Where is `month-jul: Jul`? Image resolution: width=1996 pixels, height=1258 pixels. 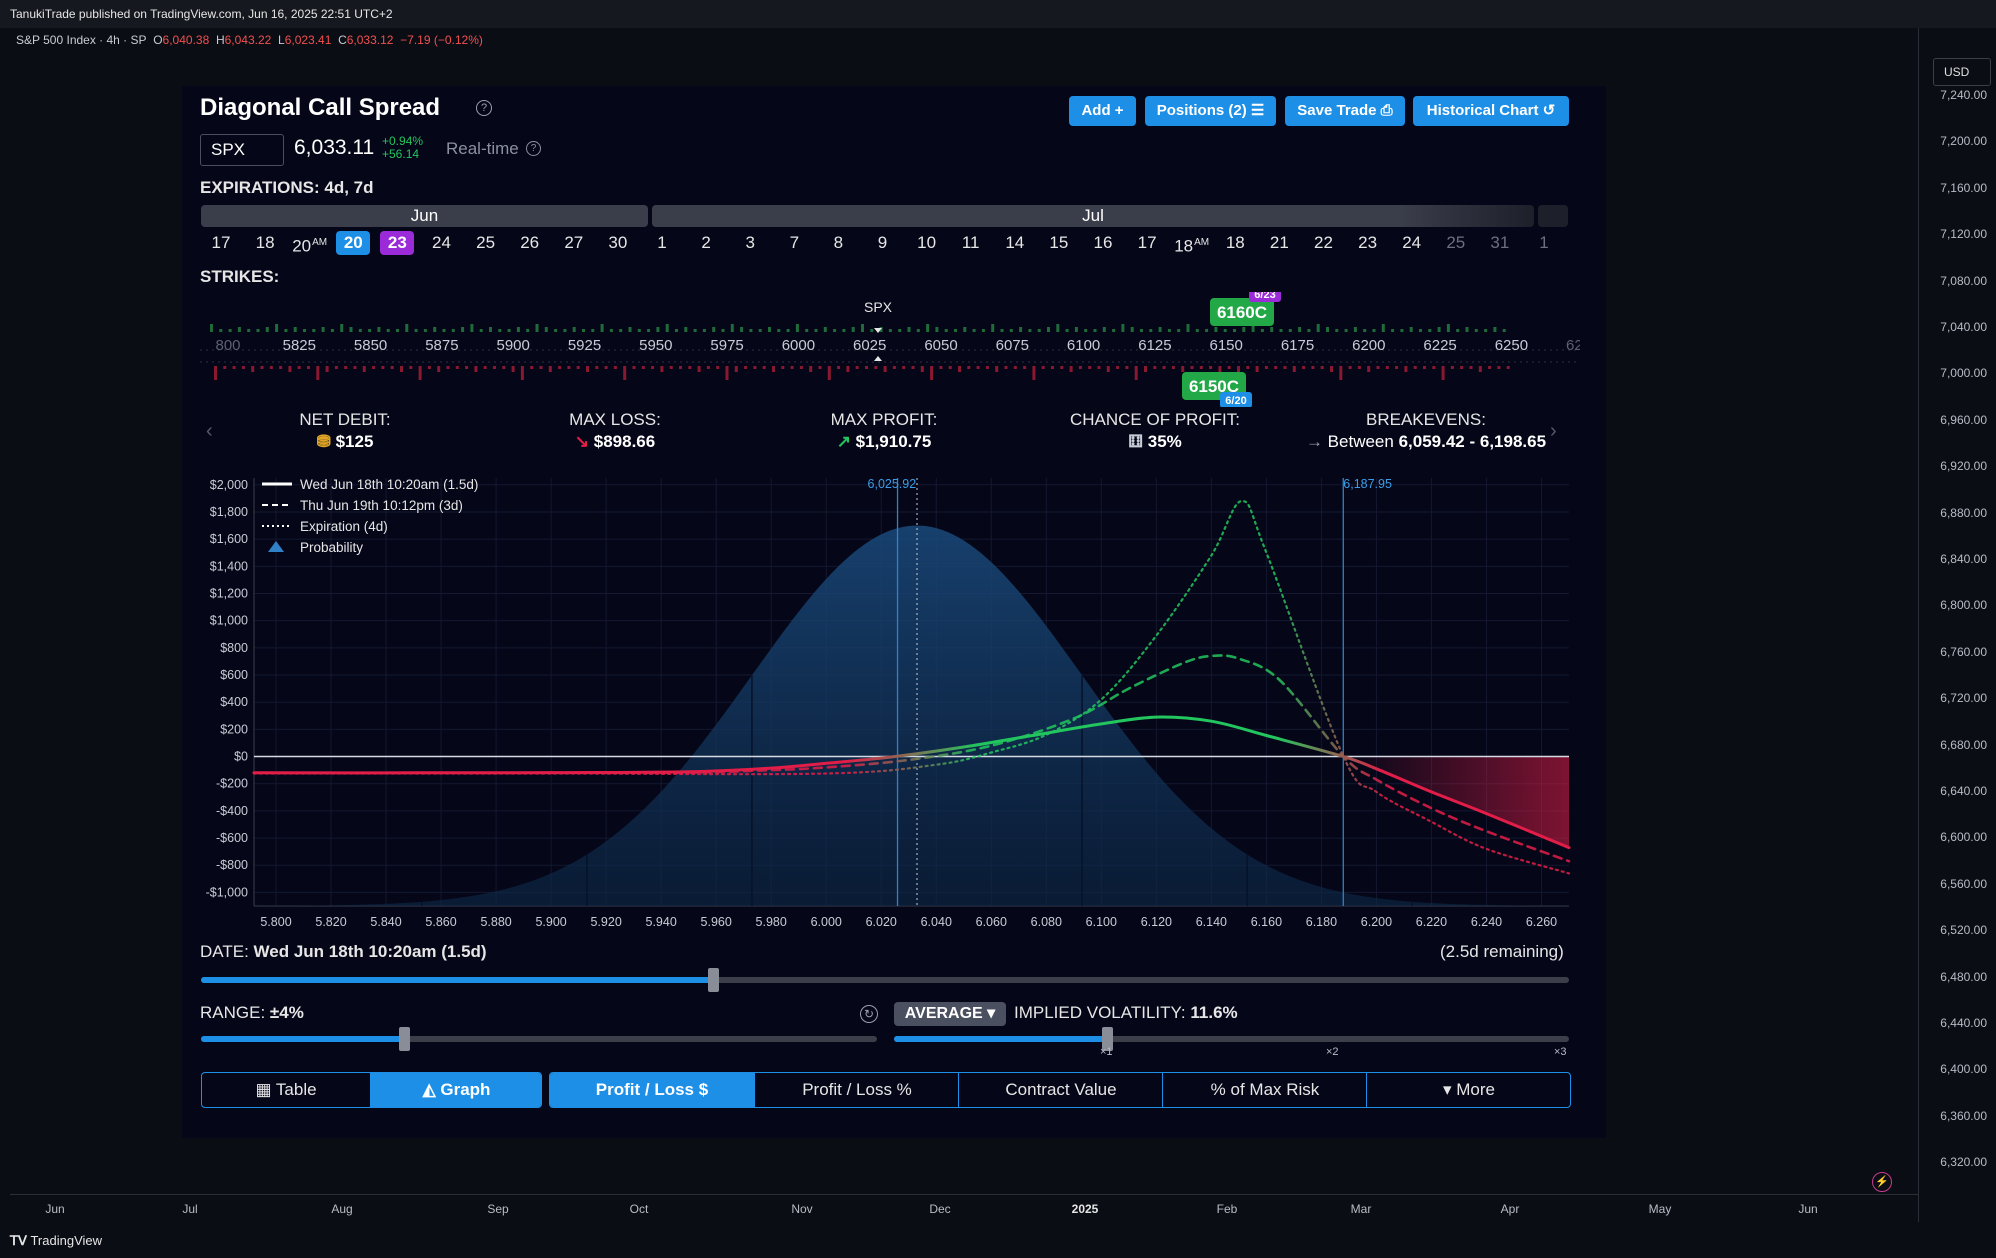 month-jul: Jul is located at coordinates (1093, 216).